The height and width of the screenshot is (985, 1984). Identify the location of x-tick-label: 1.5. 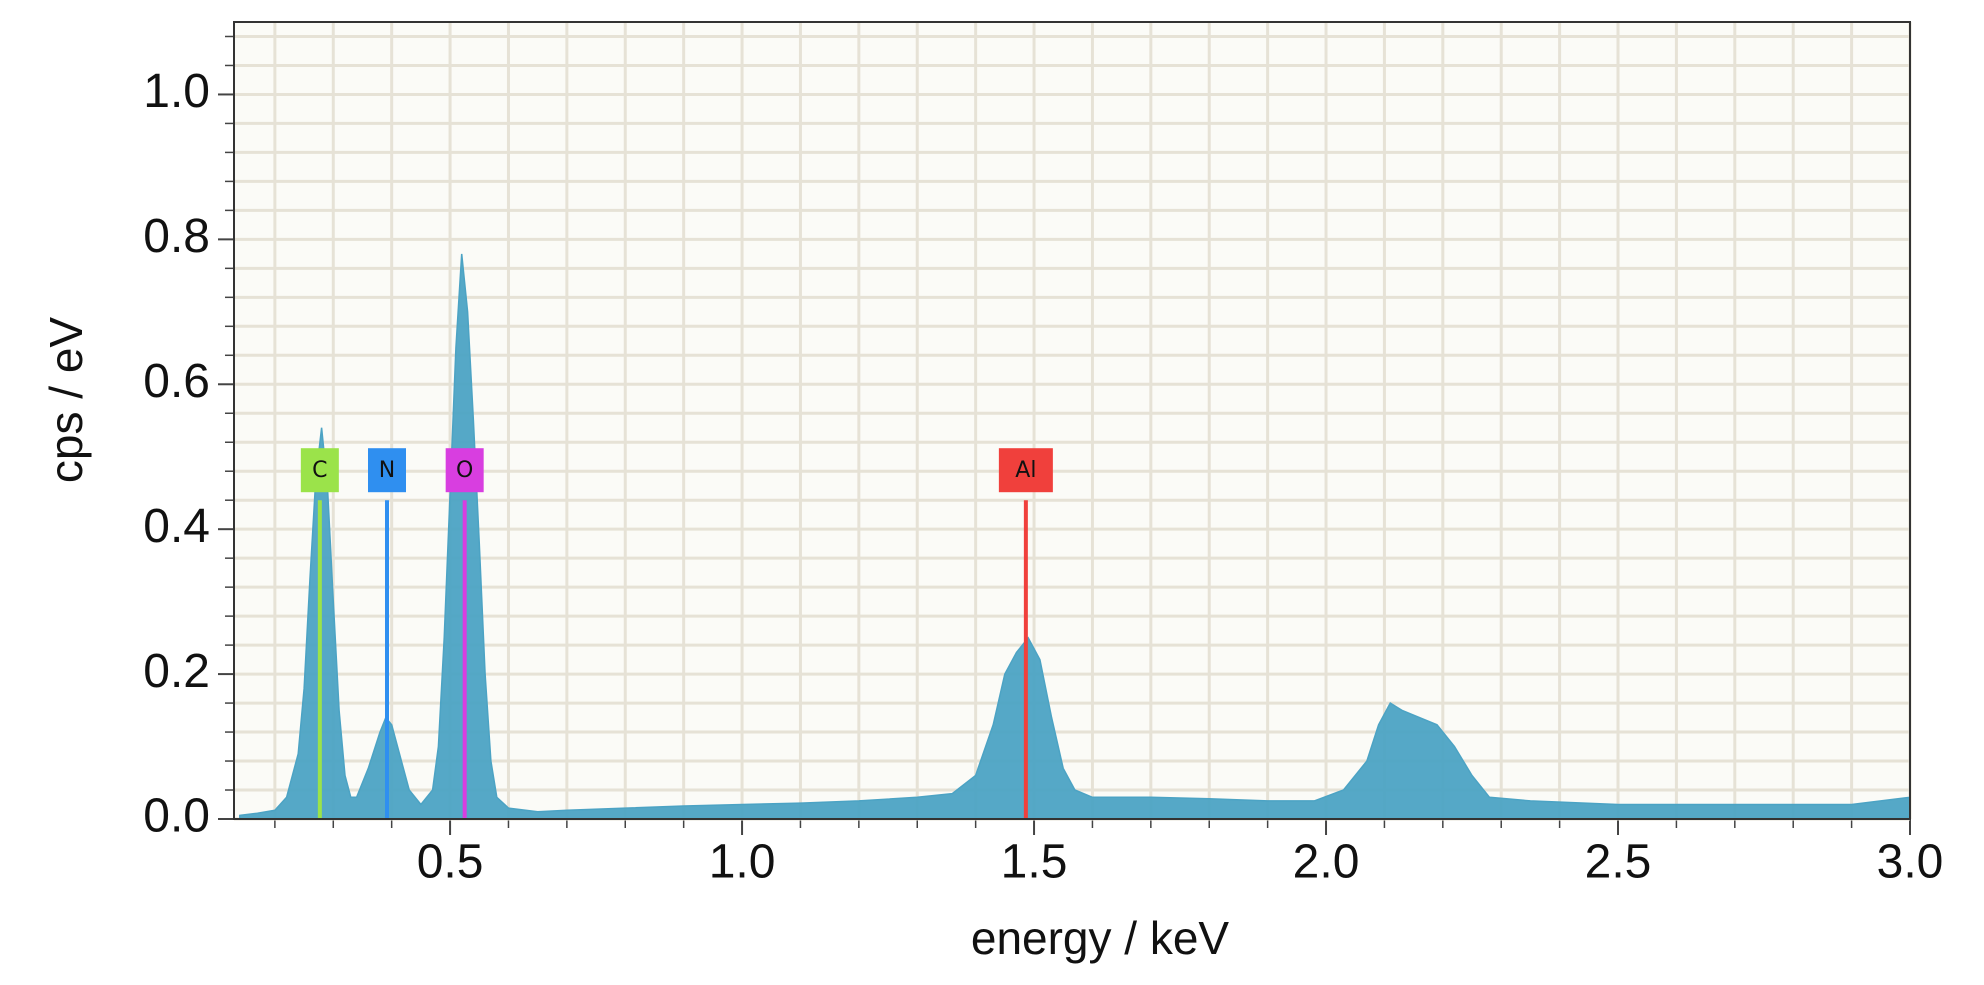
(1034, 862).